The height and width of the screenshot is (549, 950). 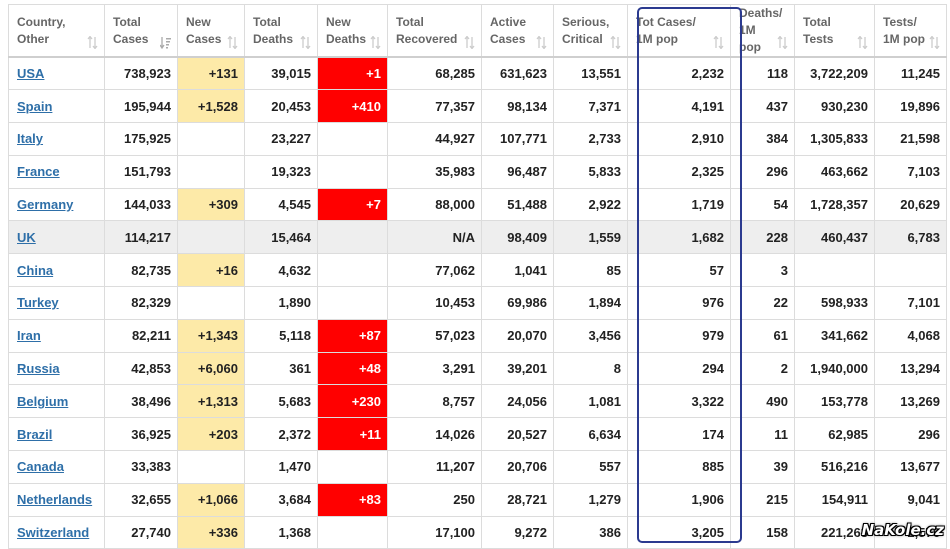 What do you see at coordinates (45, 205) in the screenshot?
I see `country-link: Germany` at bounding box center [45, 205].